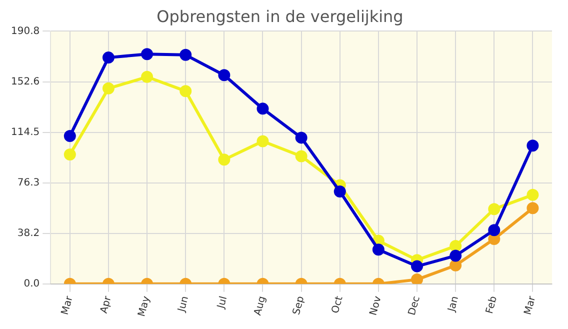 This screenshot has height=329, width=568. I want to click on x-tick-label: Jul, so click(223, 303).